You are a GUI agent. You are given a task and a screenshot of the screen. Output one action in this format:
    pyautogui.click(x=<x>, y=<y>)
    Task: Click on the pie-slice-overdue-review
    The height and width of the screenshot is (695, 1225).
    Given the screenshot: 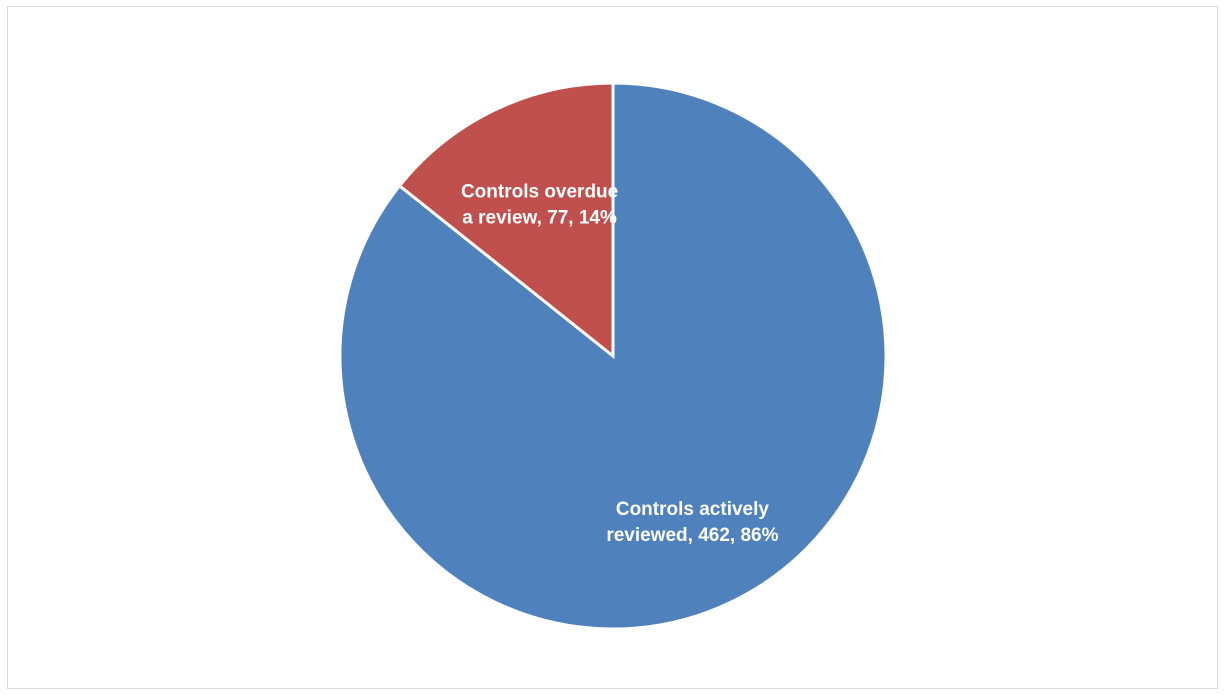 What is the action you would take?
    pyautogui.click(x=506, y=220)
    